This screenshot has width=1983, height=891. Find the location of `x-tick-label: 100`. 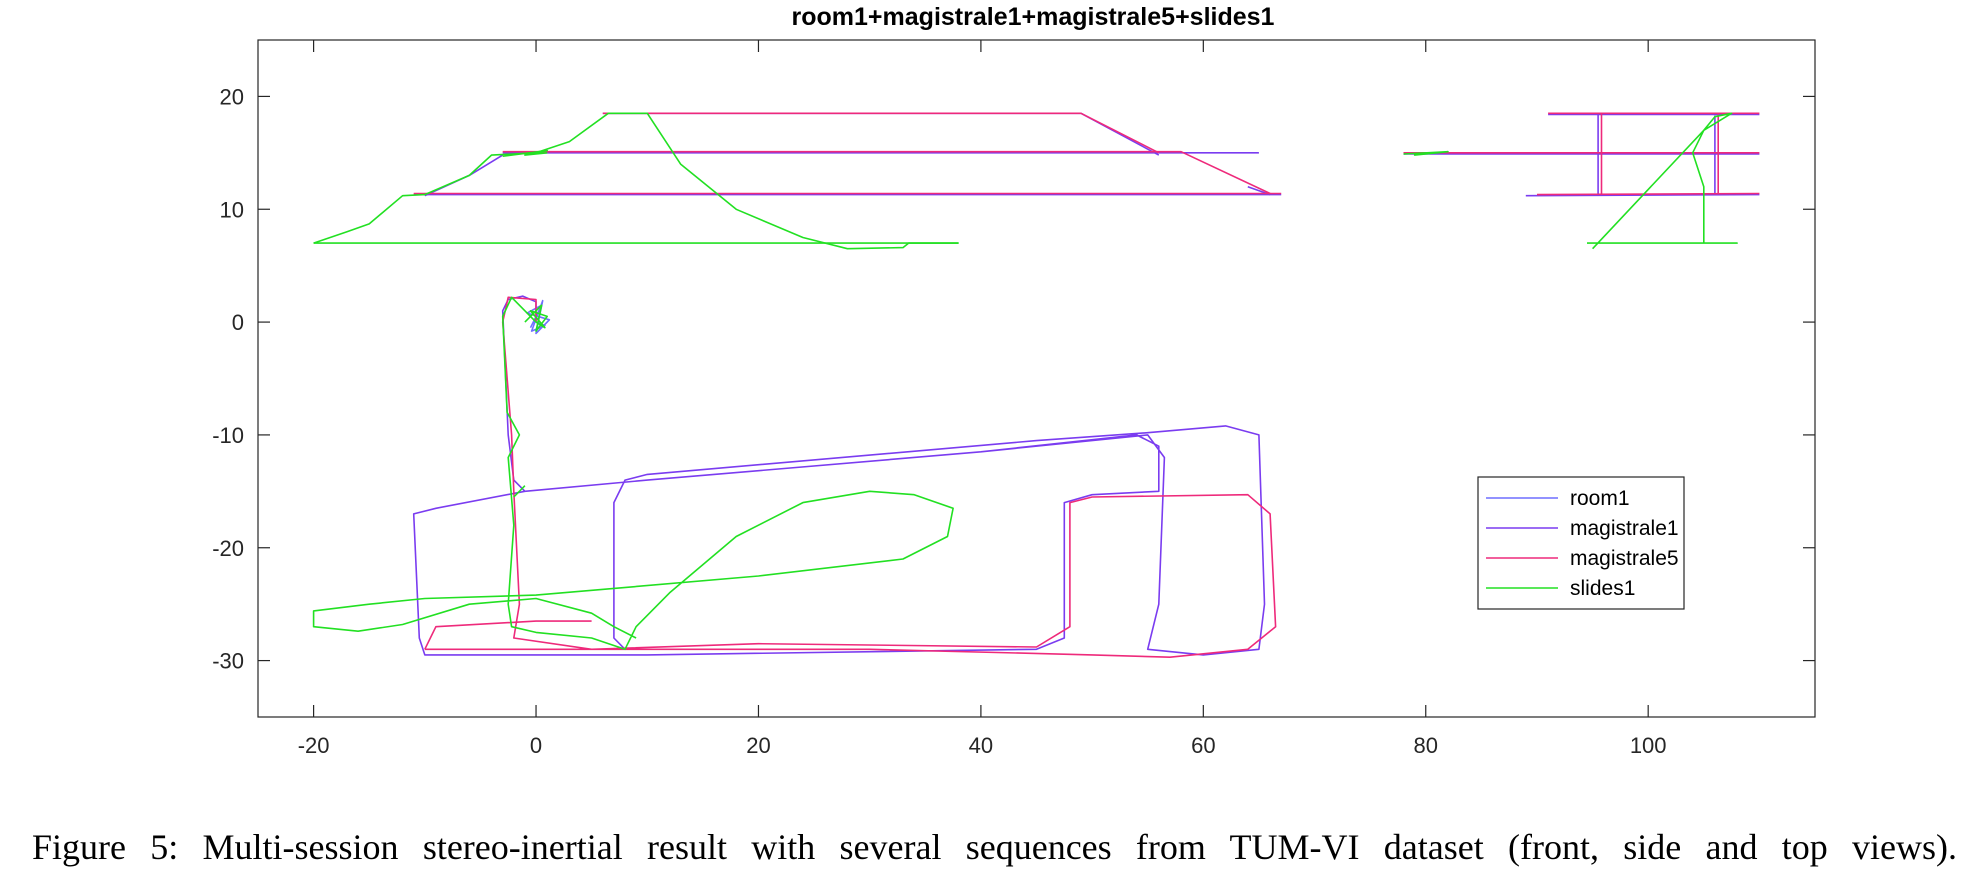

x-tick-label: 100 is located at coordinates (1648, 745).